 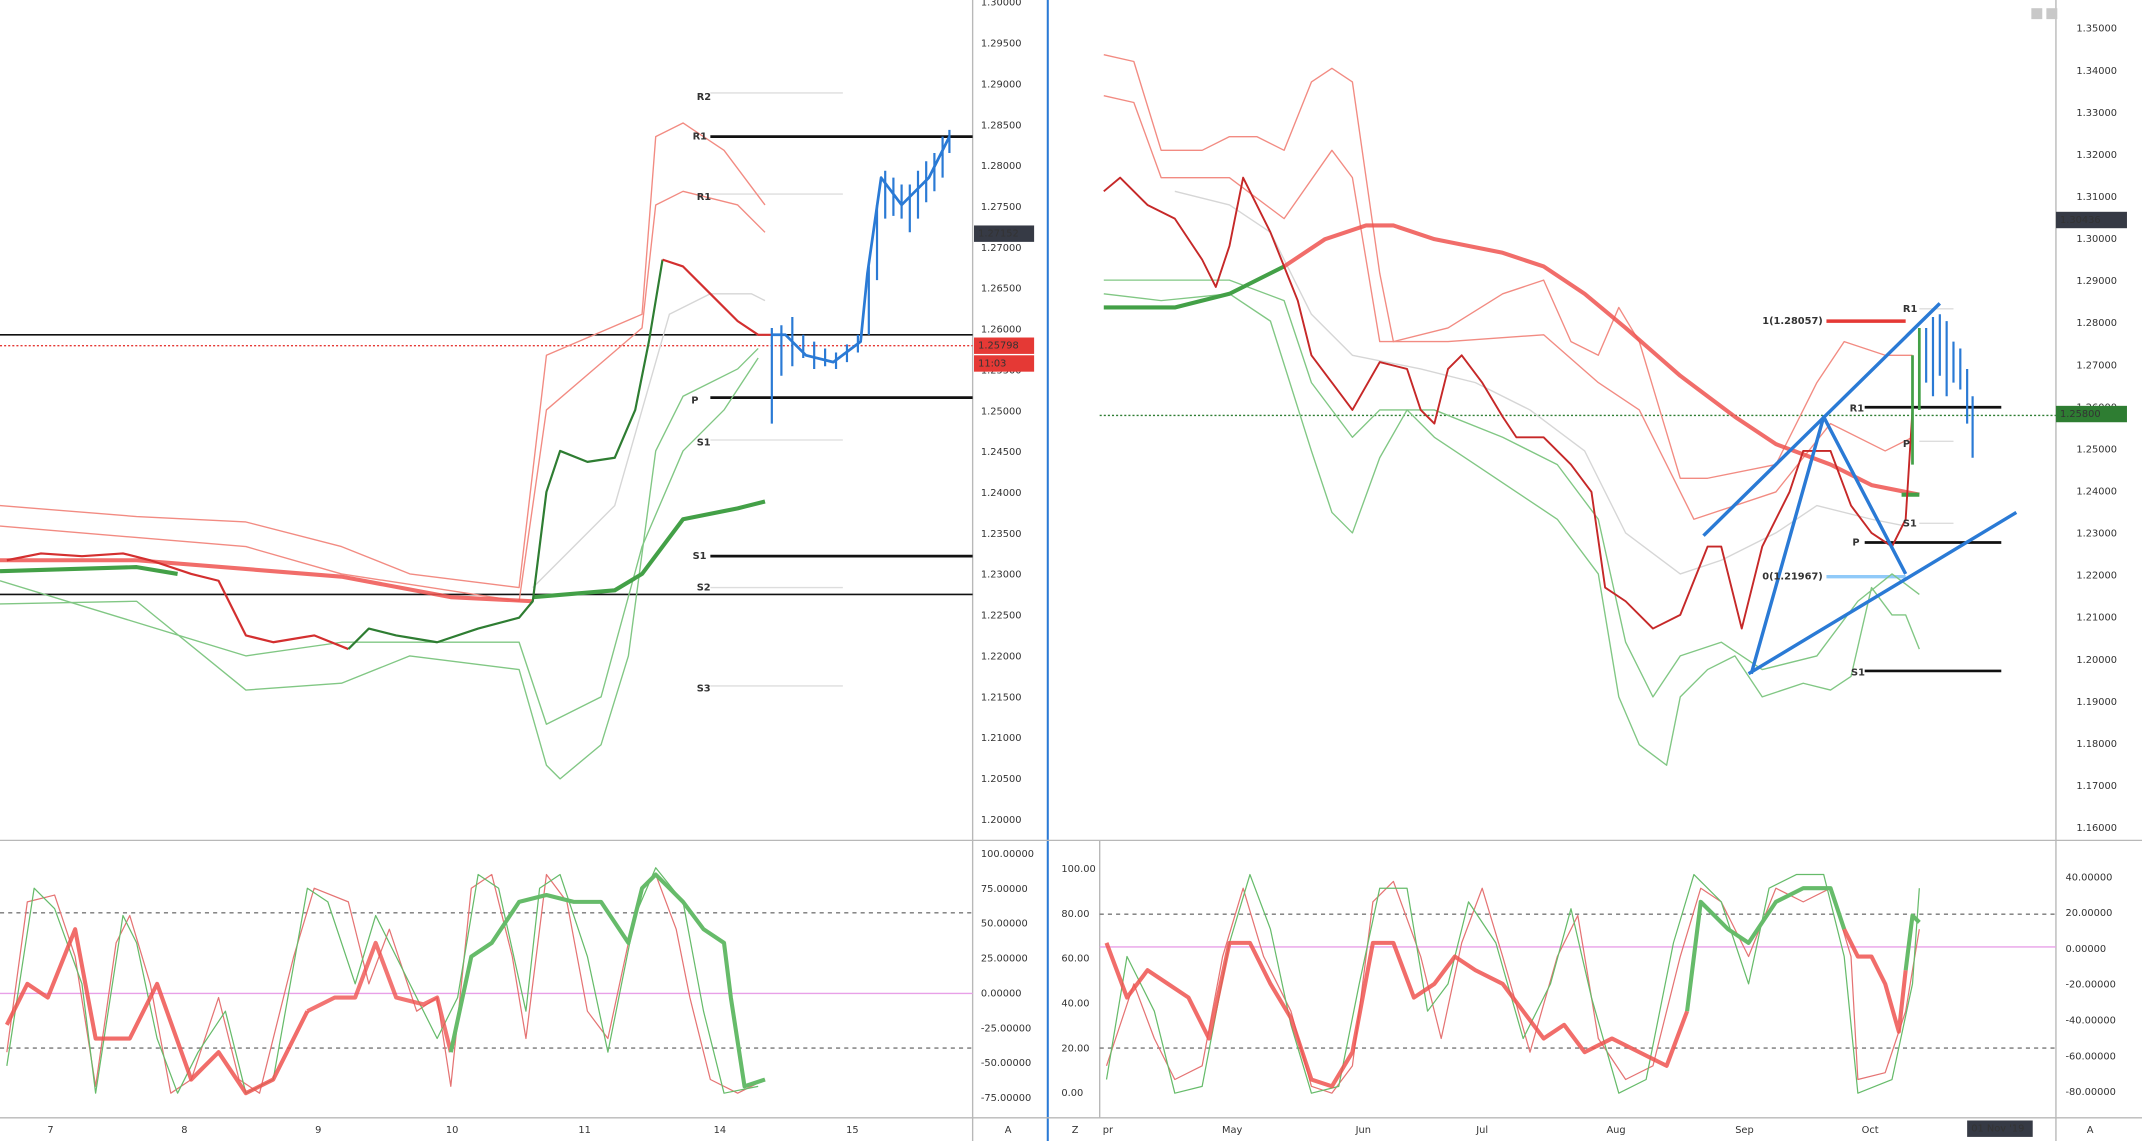 I want to click on stoch-axis-label: 25.00000, so click(x=1004, y=959).